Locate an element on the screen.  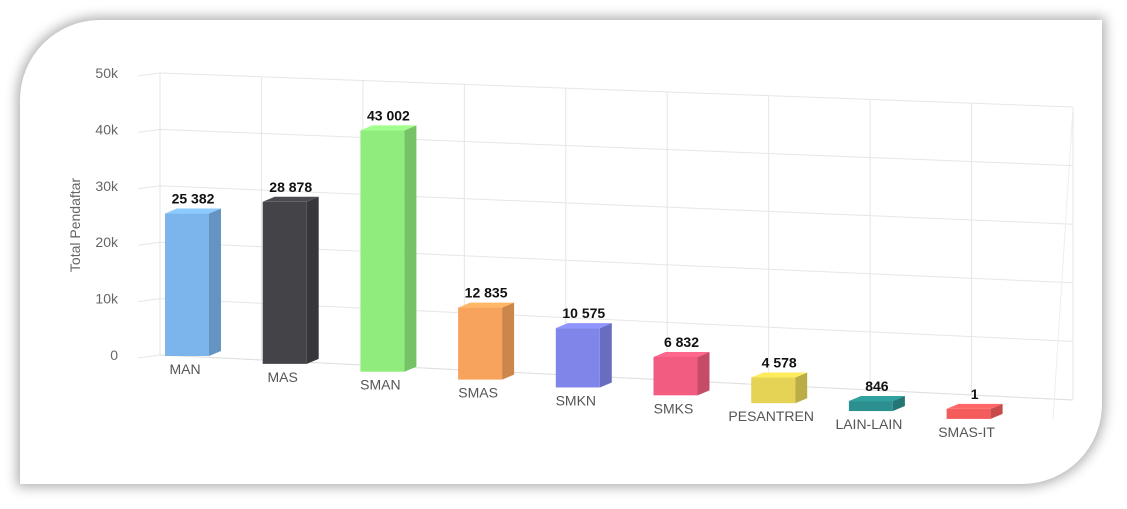
y-tick-label: 50k is located at coordinates (107, 73).